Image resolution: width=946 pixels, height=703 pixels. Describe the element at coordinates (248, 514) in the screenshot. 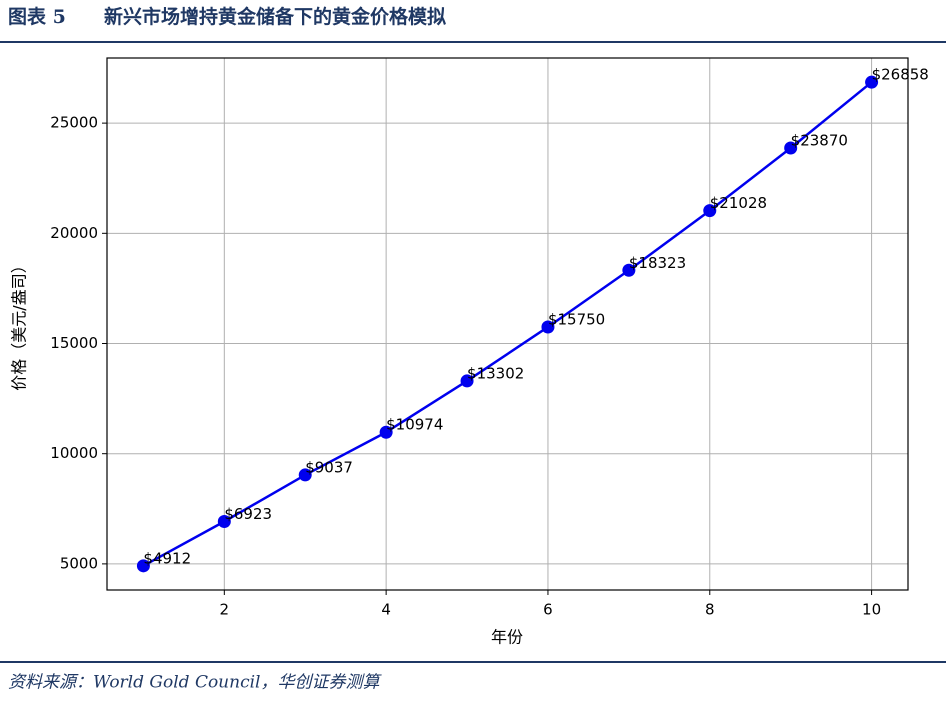

I see `data-label: $6923` at that location.